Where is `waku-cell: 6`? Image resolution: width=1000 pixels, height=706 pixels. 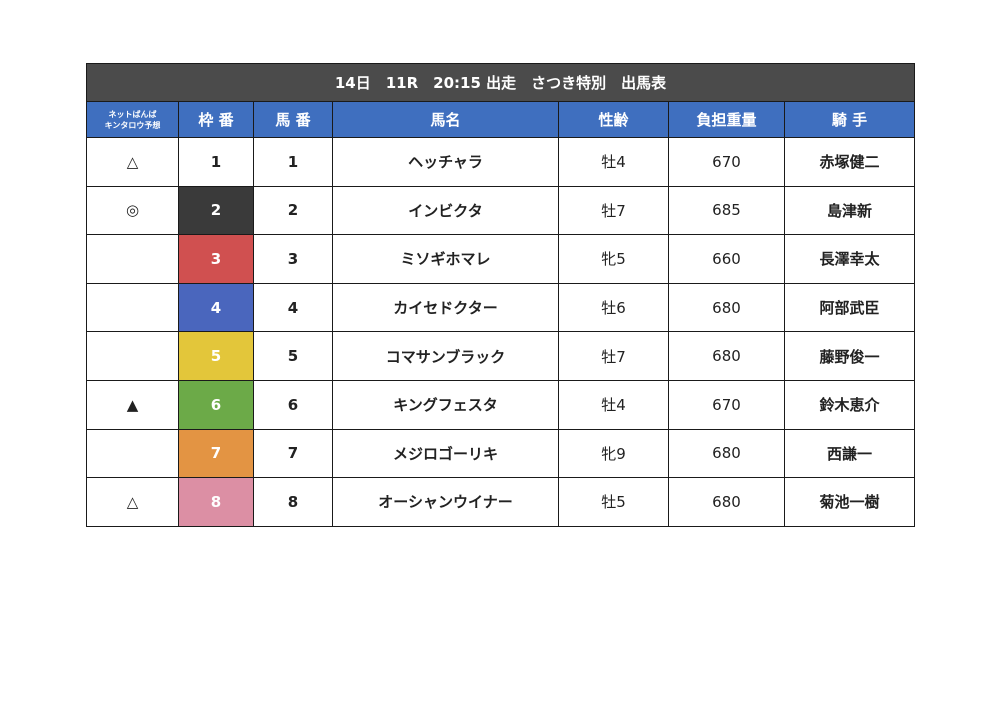 waku-cell: 6 is located at coordinates (216, 404).